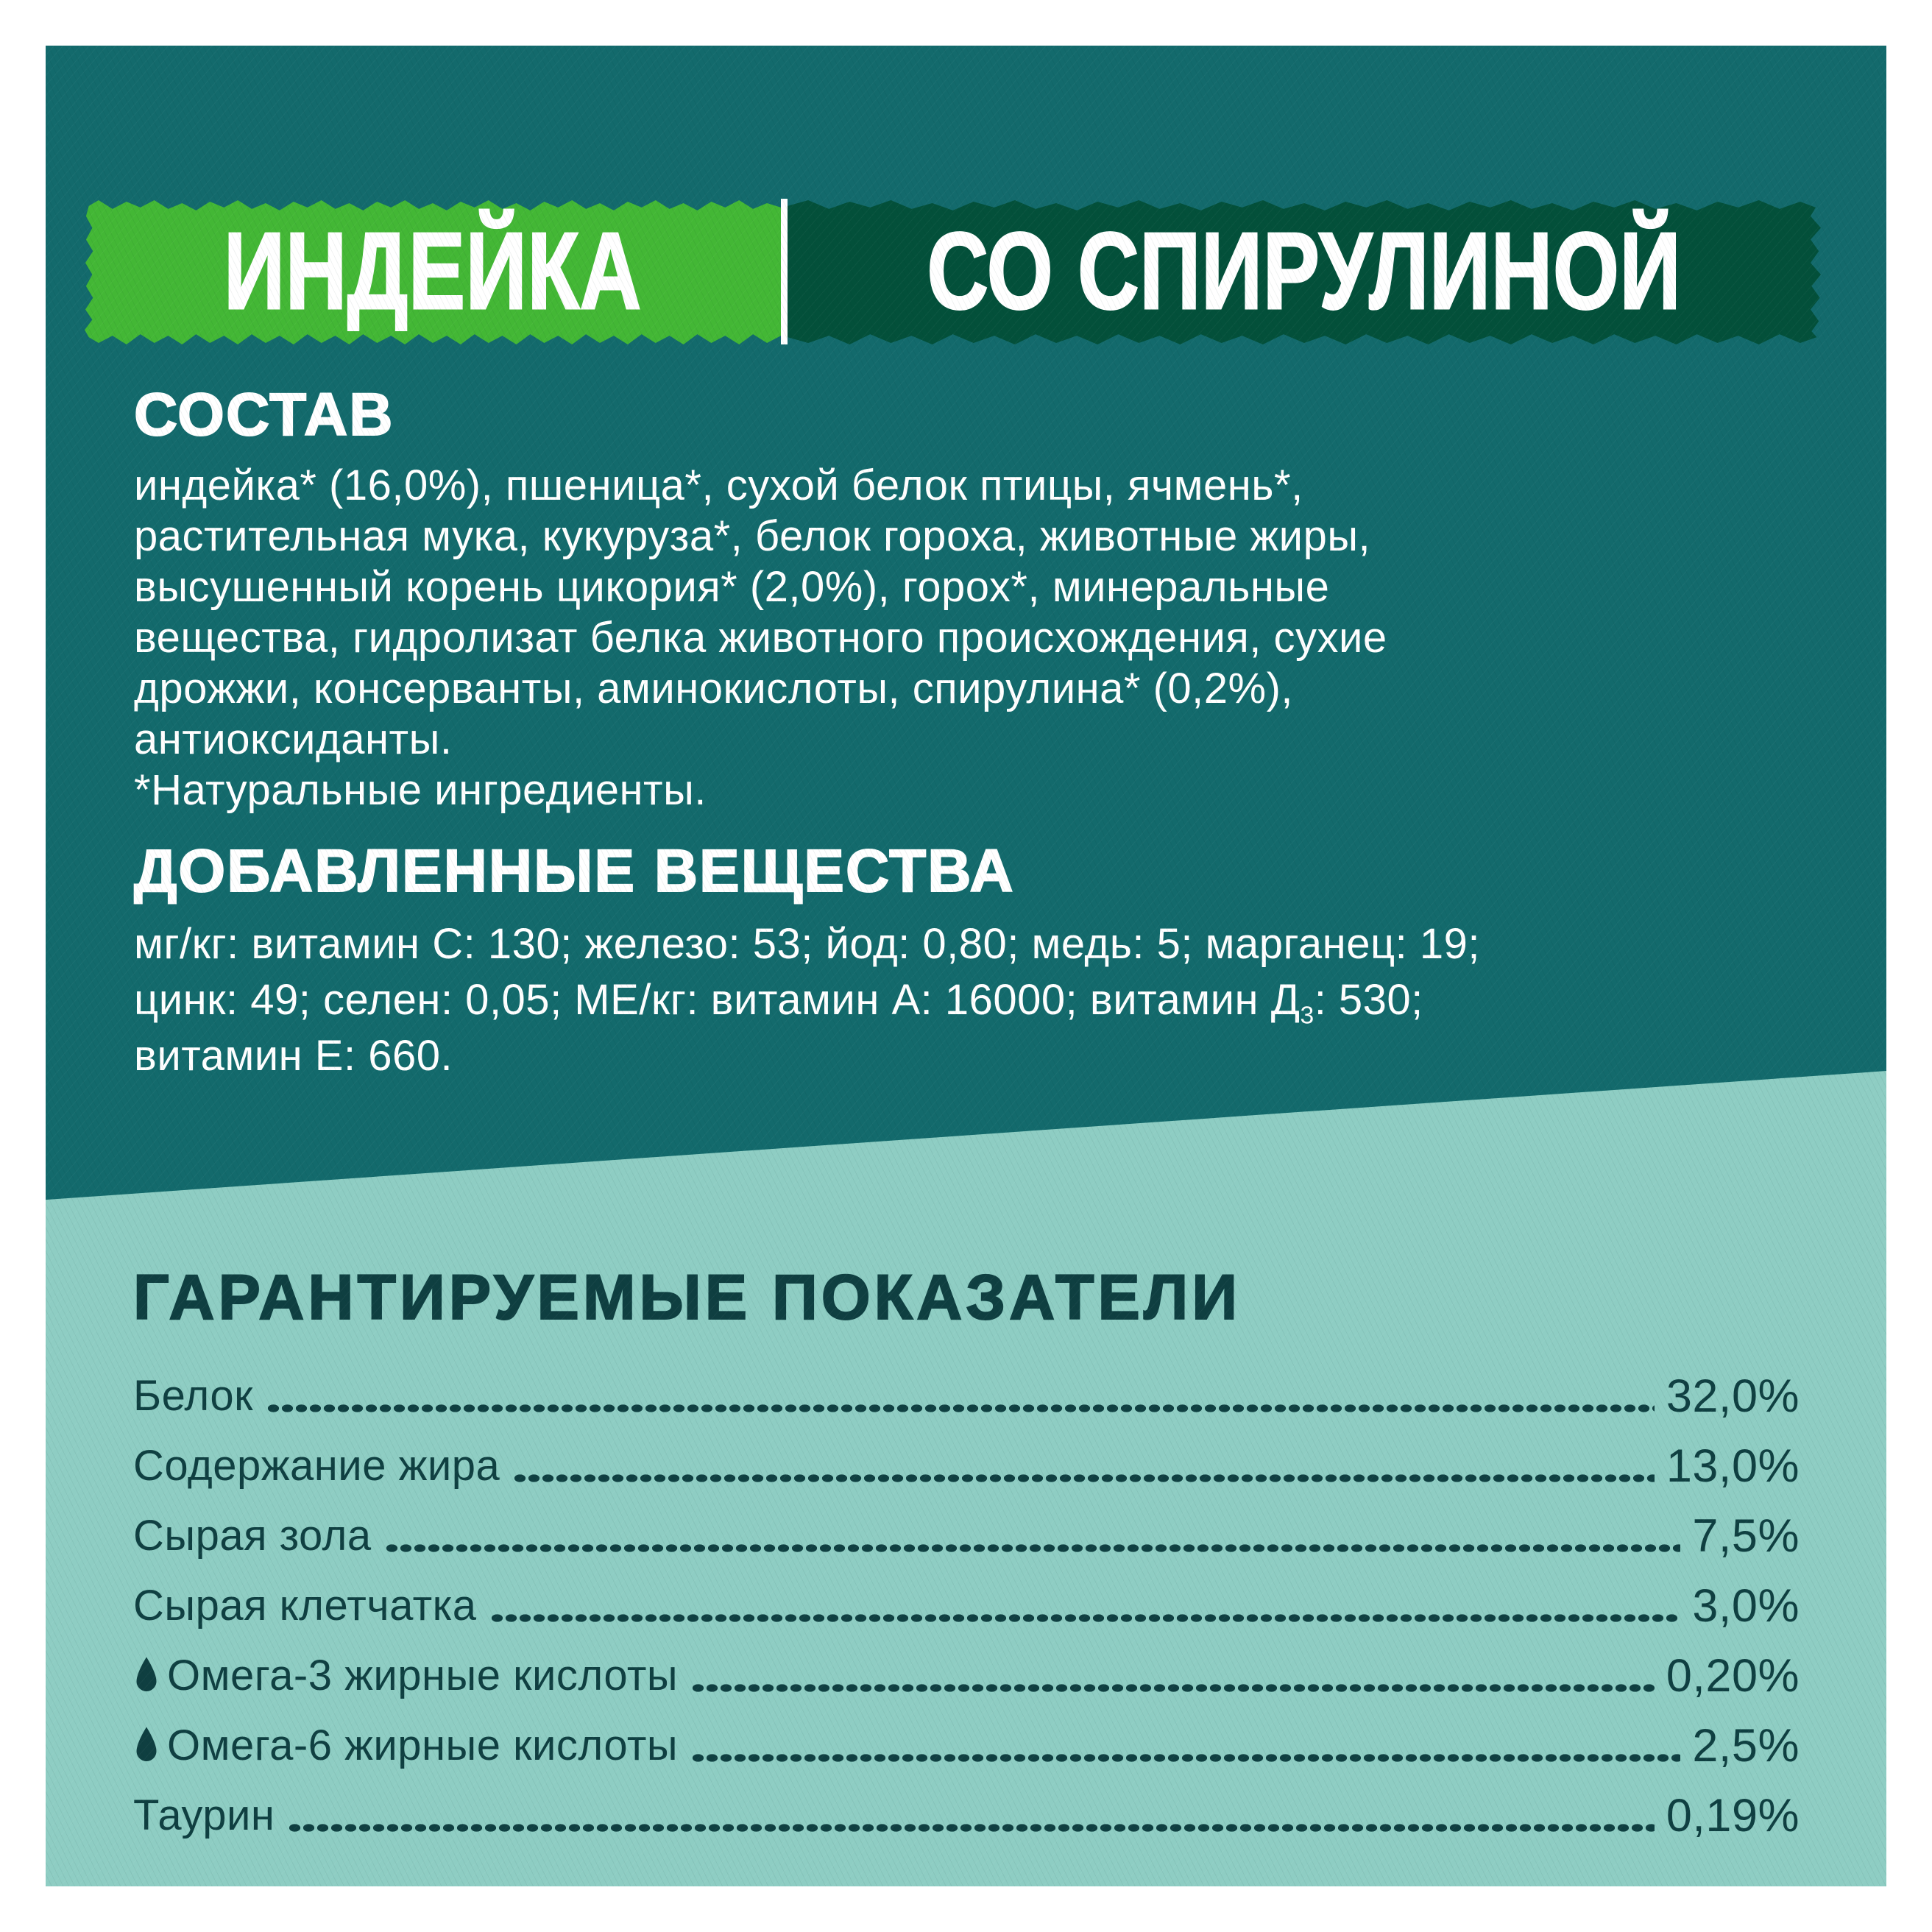 The image size is (1932, 1932). I want to click on nutrient-label: Сырая клетчатка, so click(305, 1606).